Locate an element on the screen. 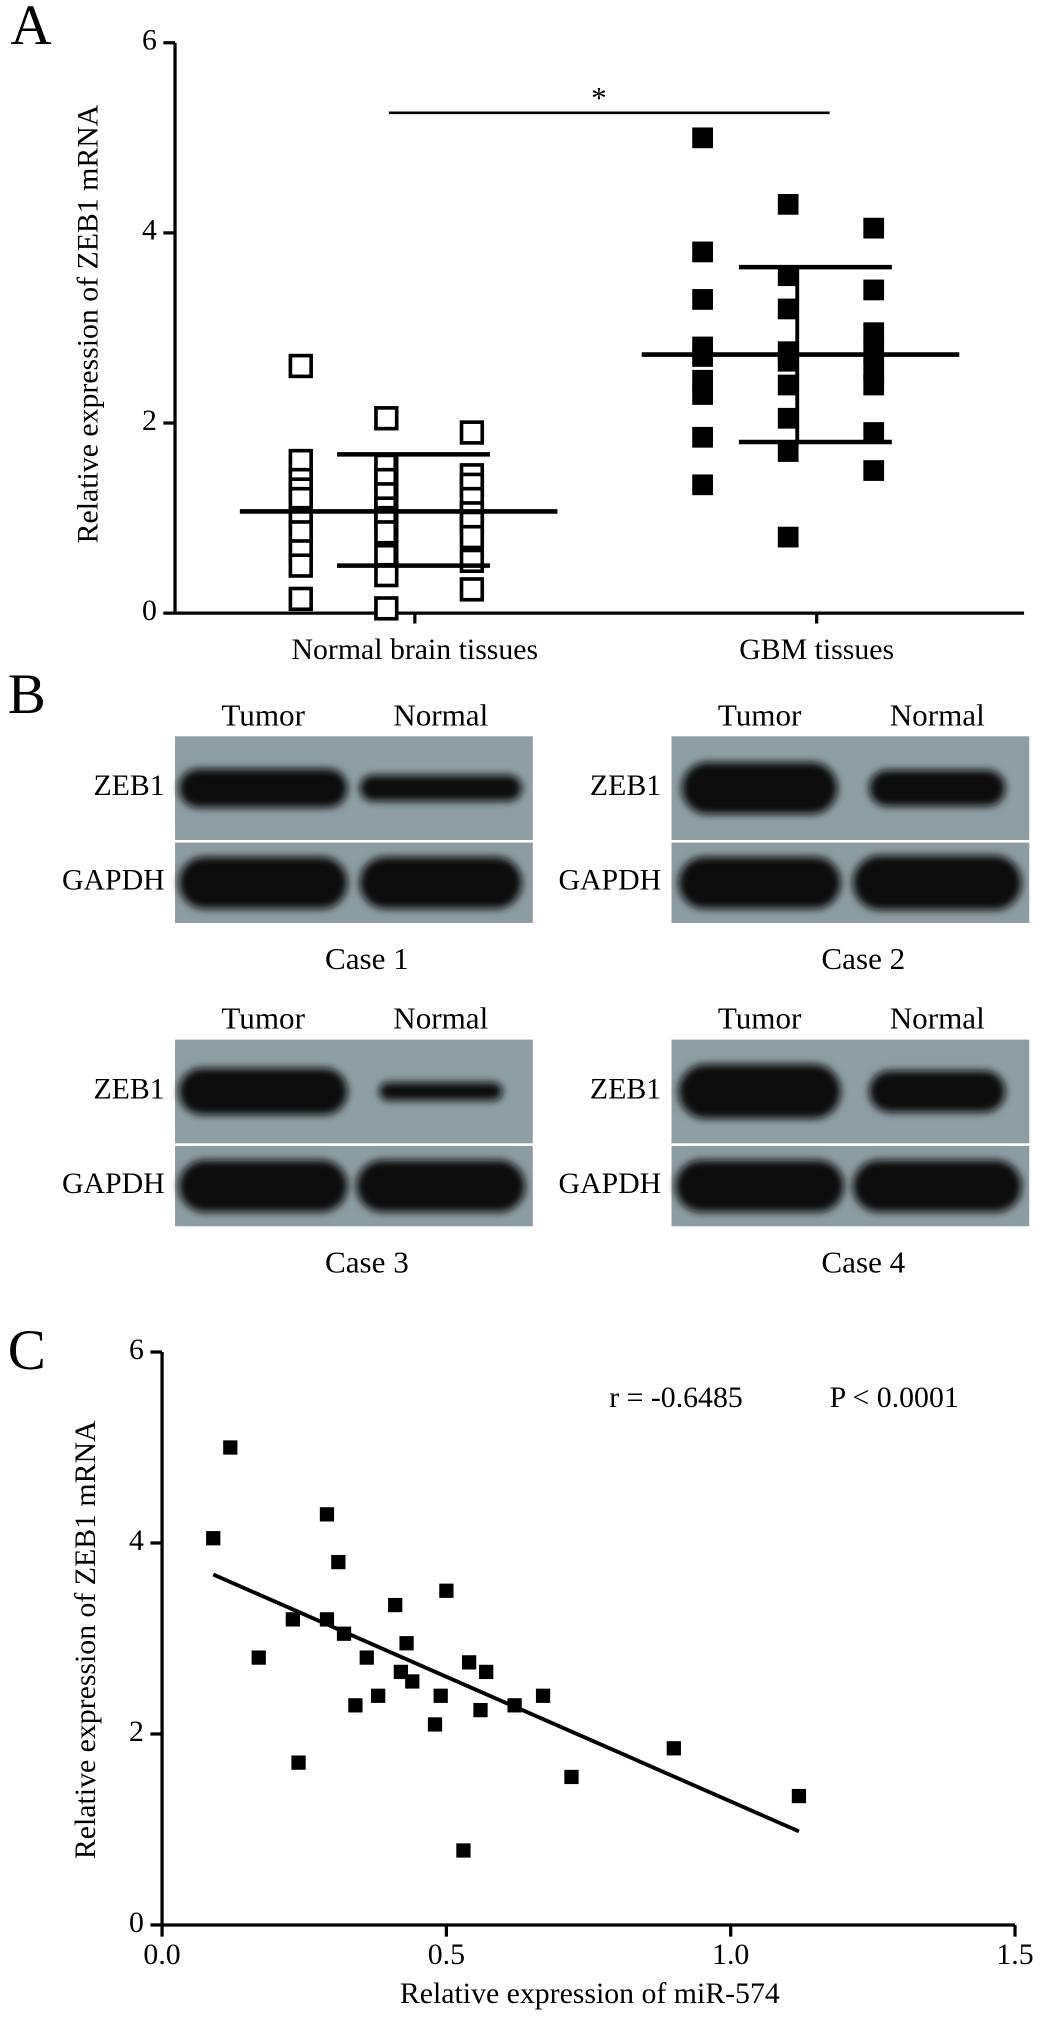 The height and width of the screenshot is (2017, 1063). case-caption: Case 1 is located at coordinates (367, 958).